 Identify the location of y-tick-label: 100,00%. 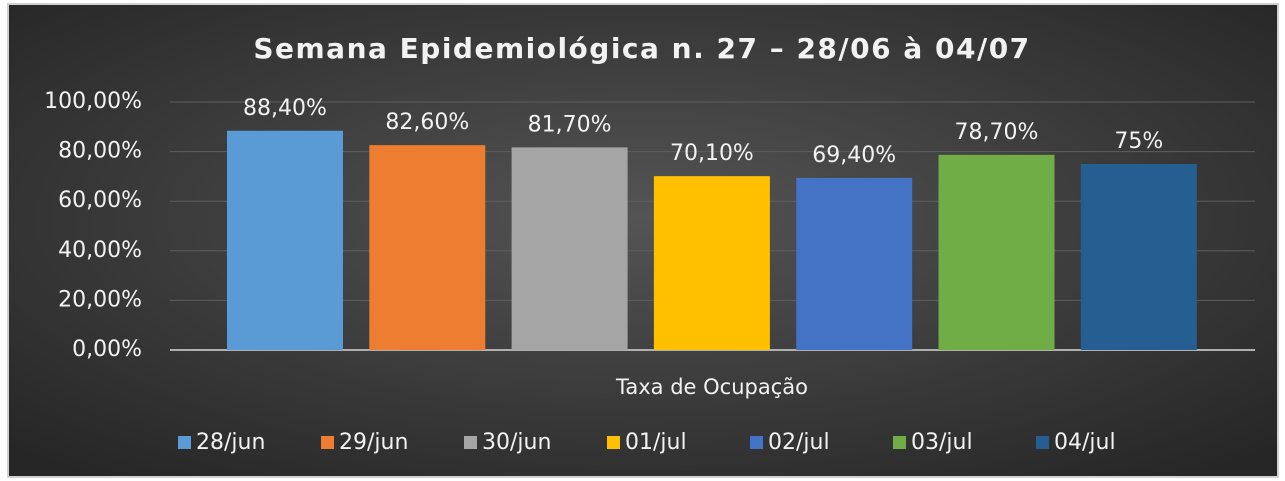
(93, 101).